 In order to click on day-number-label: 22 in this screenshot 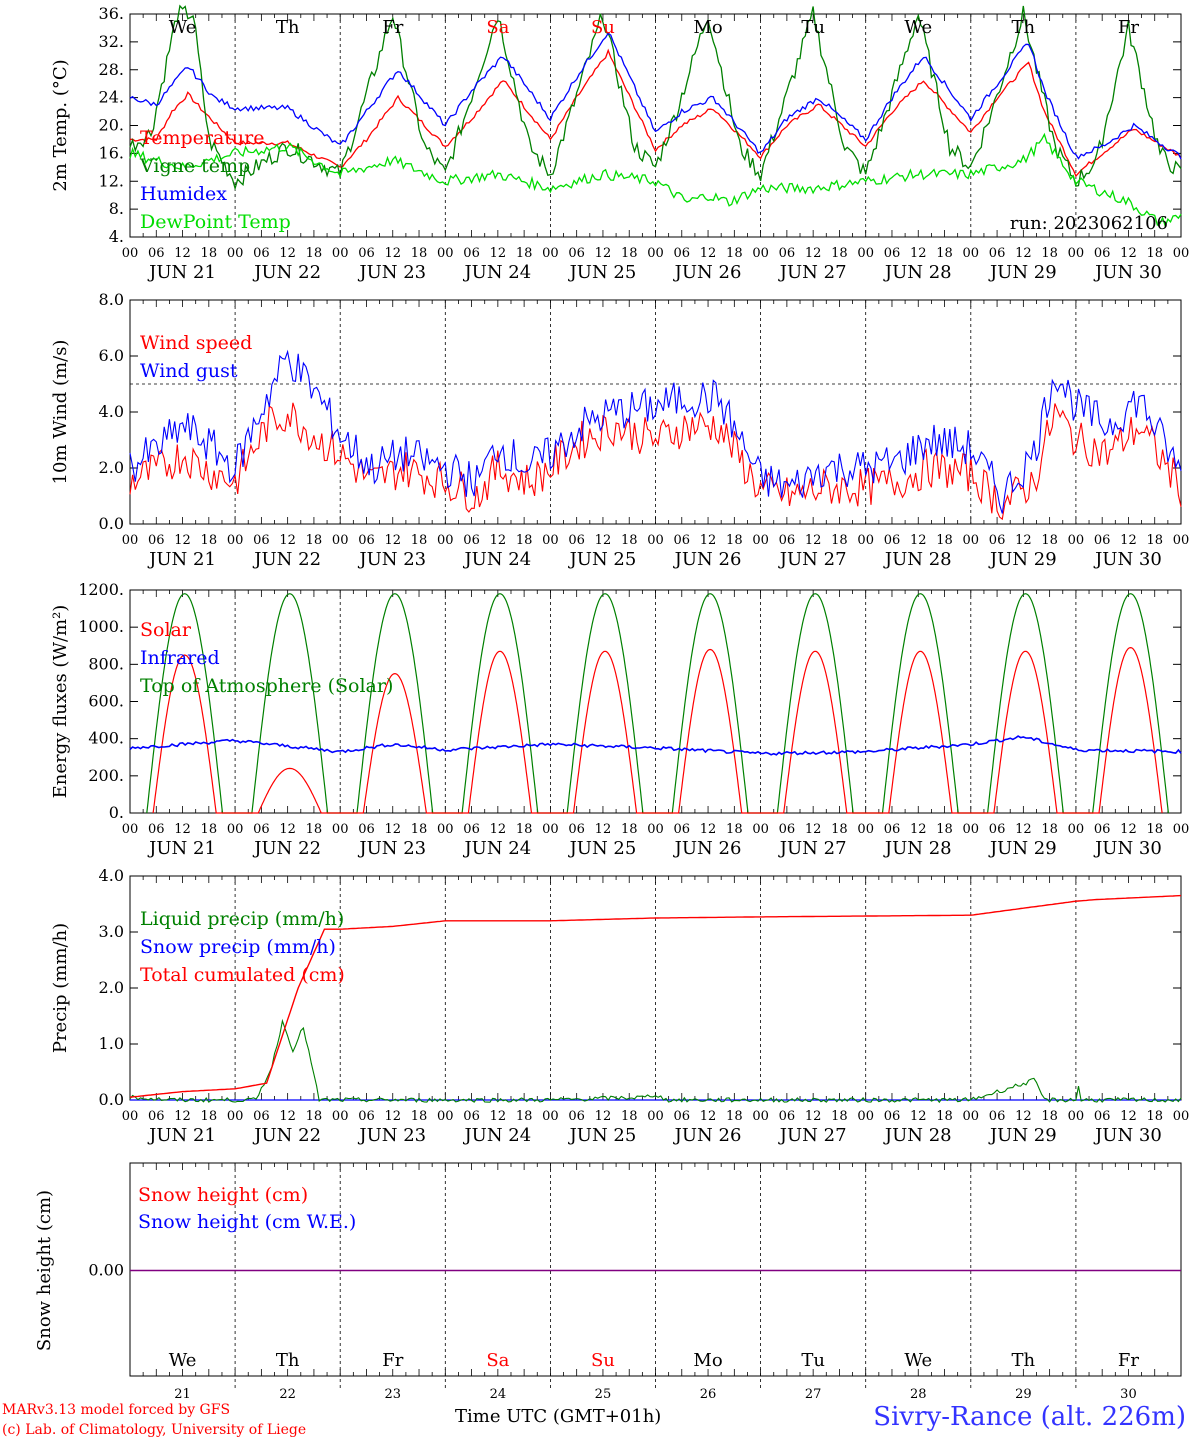, I will do `click(287, 1394)`.